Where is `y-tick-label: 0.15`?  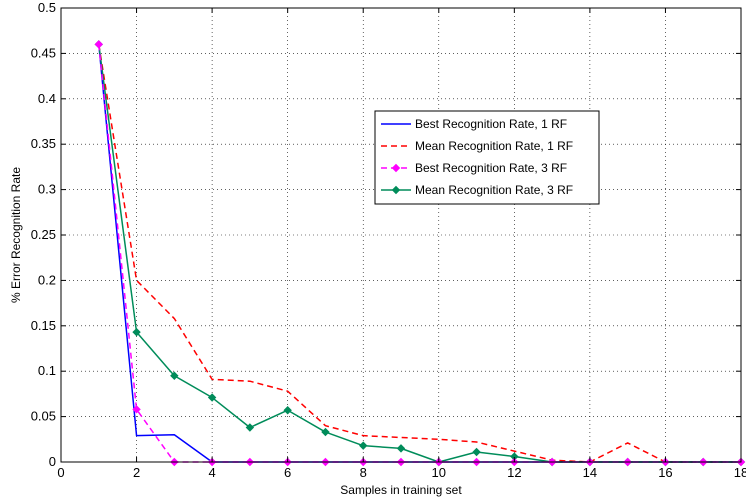
y-tick-label: 0.15 is located at coordinates (43, 325).